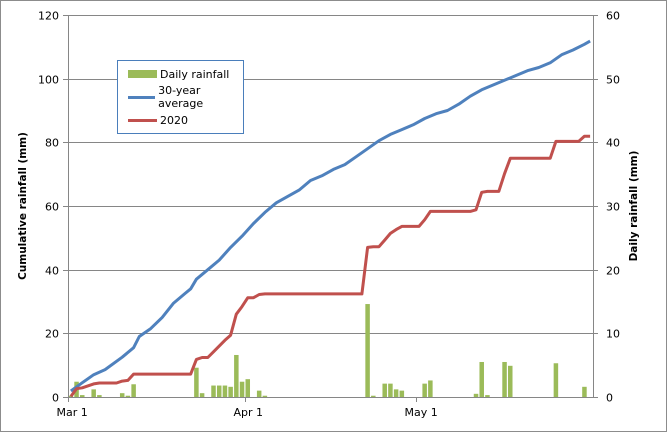  Describe the element at coordinates (55, 398) in the screenshot. I see `left-tick-label: 0` at that location.